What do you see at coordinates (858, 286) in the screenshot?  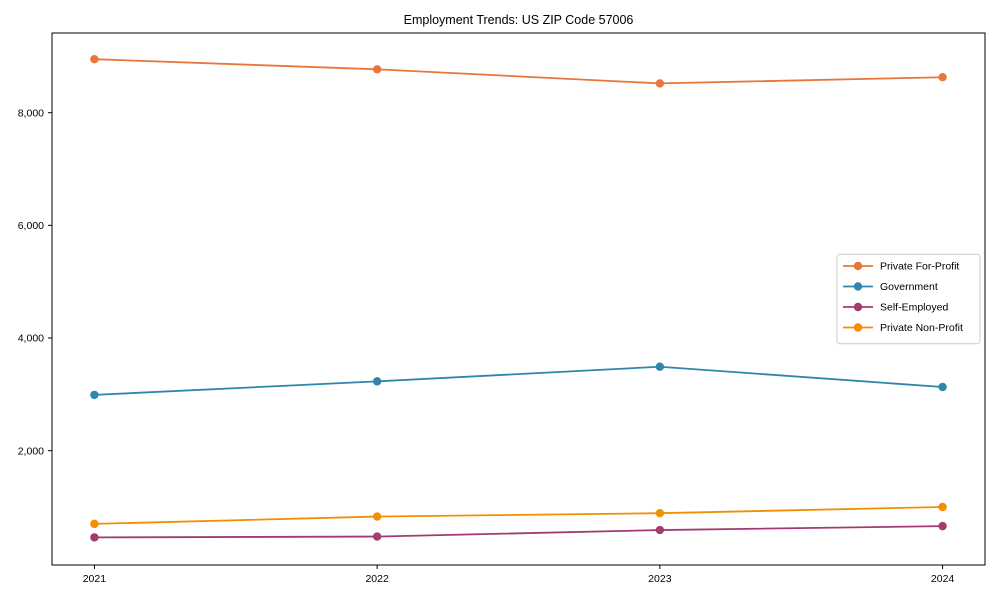 I see `legend-marker-government` at bounding box center [858, 286].